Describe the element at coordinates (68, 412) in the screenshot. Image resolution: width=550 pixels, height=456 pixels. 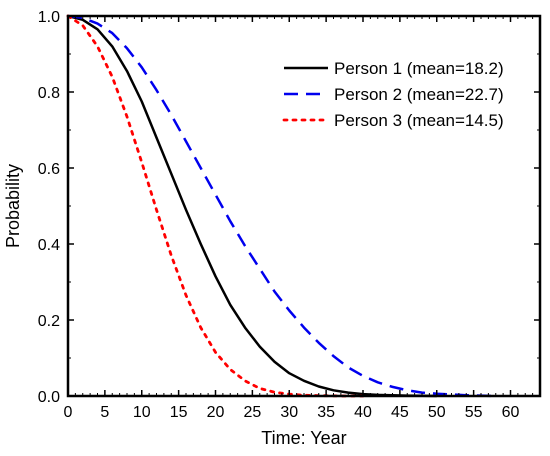
I see `x-tick-label: 0` at that location.